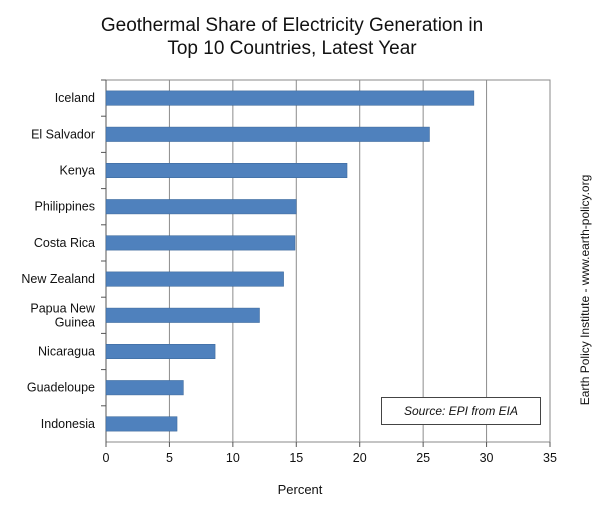 Image resolution: width=600 pixels, height=506 pixels. Describe the element at coordinates (65, 207) in the screenshot. I see `category-label: Philippines` at that location.